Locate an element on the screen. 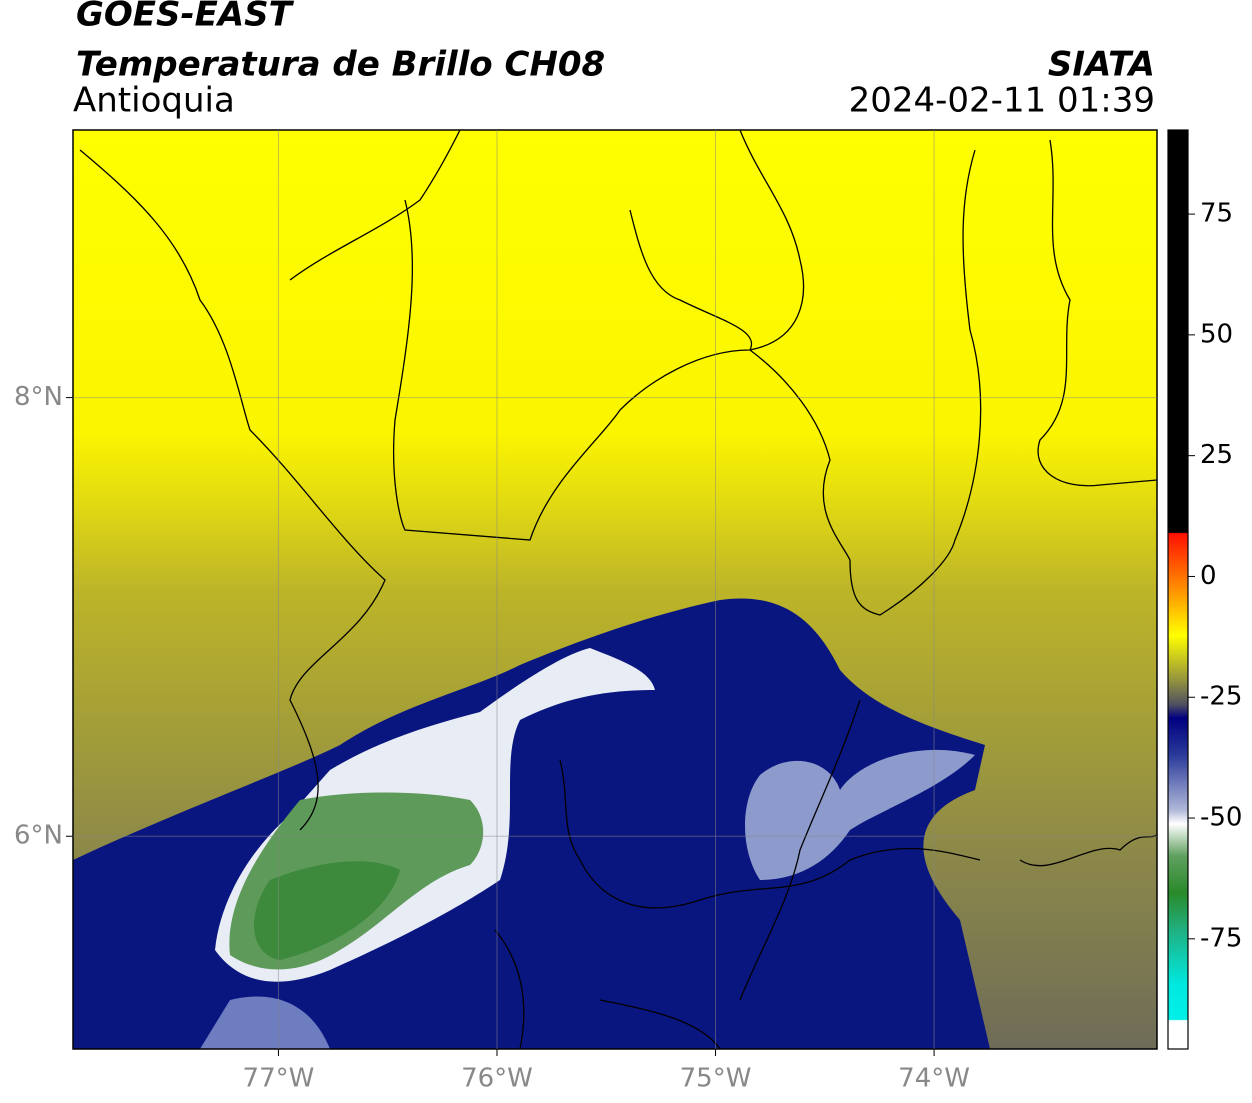 This screenshot has height=1103, width=1252. source: SIATA is located at coordinates (1101, 65).